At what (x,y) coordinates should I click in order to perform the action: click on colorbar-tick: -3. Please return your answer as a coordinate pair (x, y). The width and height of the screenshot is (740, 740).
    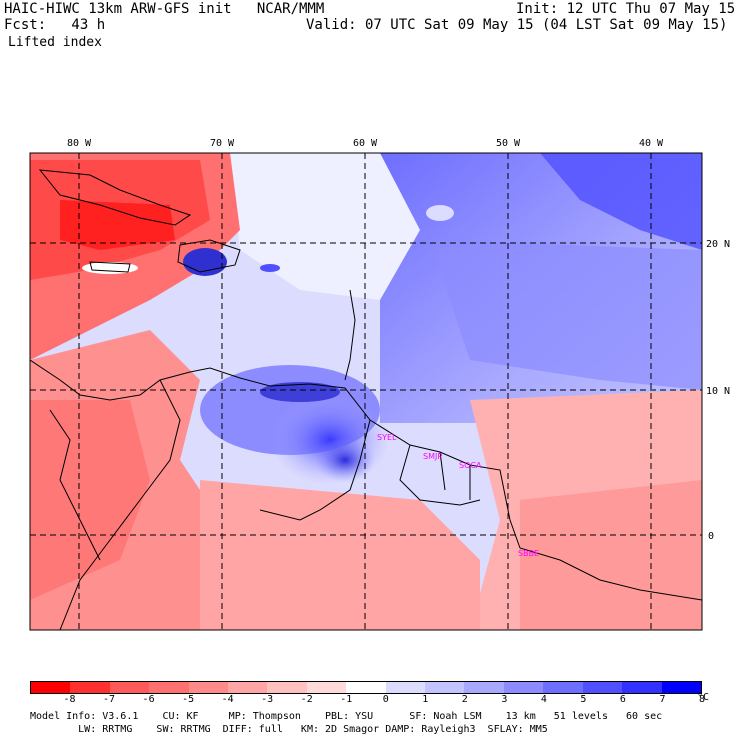
    Looking at the image, I should click on (267, 699).